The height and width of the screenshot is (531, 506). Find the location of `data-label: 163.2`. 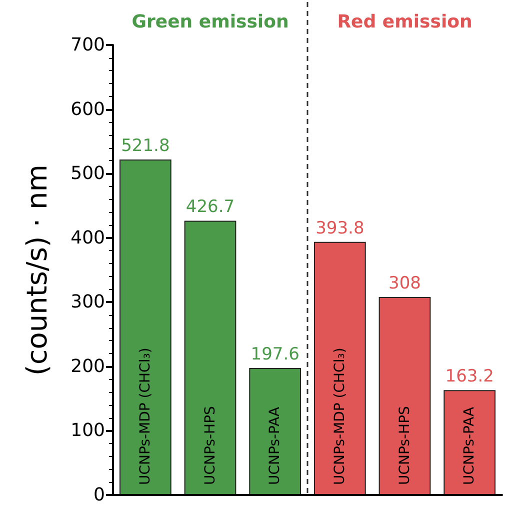

data-label: 163.2 is located at coordinates (469, 376).